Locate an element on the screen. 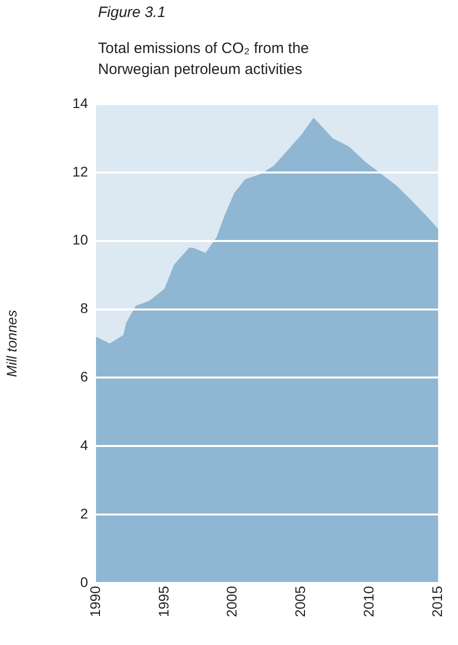 The width and height of the screenshot is (458, 645). y-tick-label: 0 is located at coordinates (84, 582).